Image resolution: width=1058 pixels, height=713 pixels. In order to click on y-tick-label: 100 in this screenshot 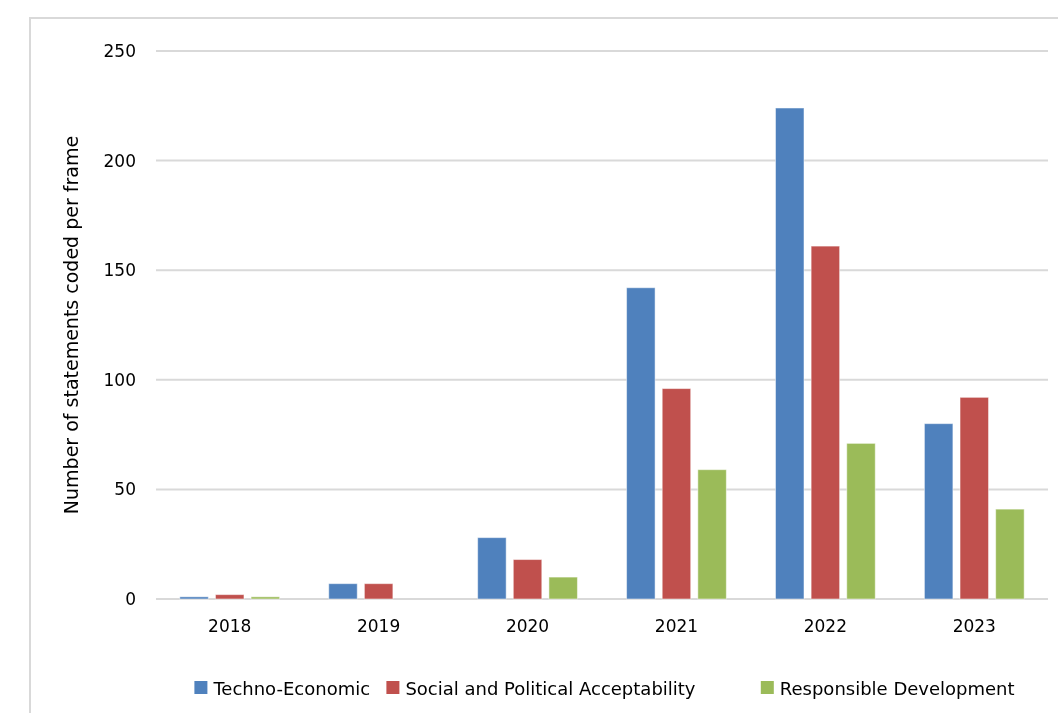, I will do `click(119, 379)`.